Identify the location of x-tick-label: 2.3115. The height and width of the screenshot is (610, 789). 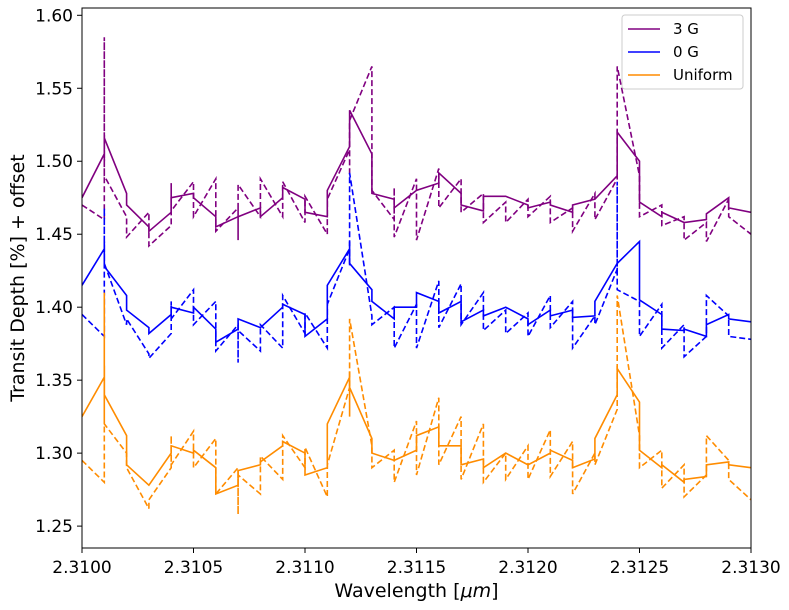
(416, 568).